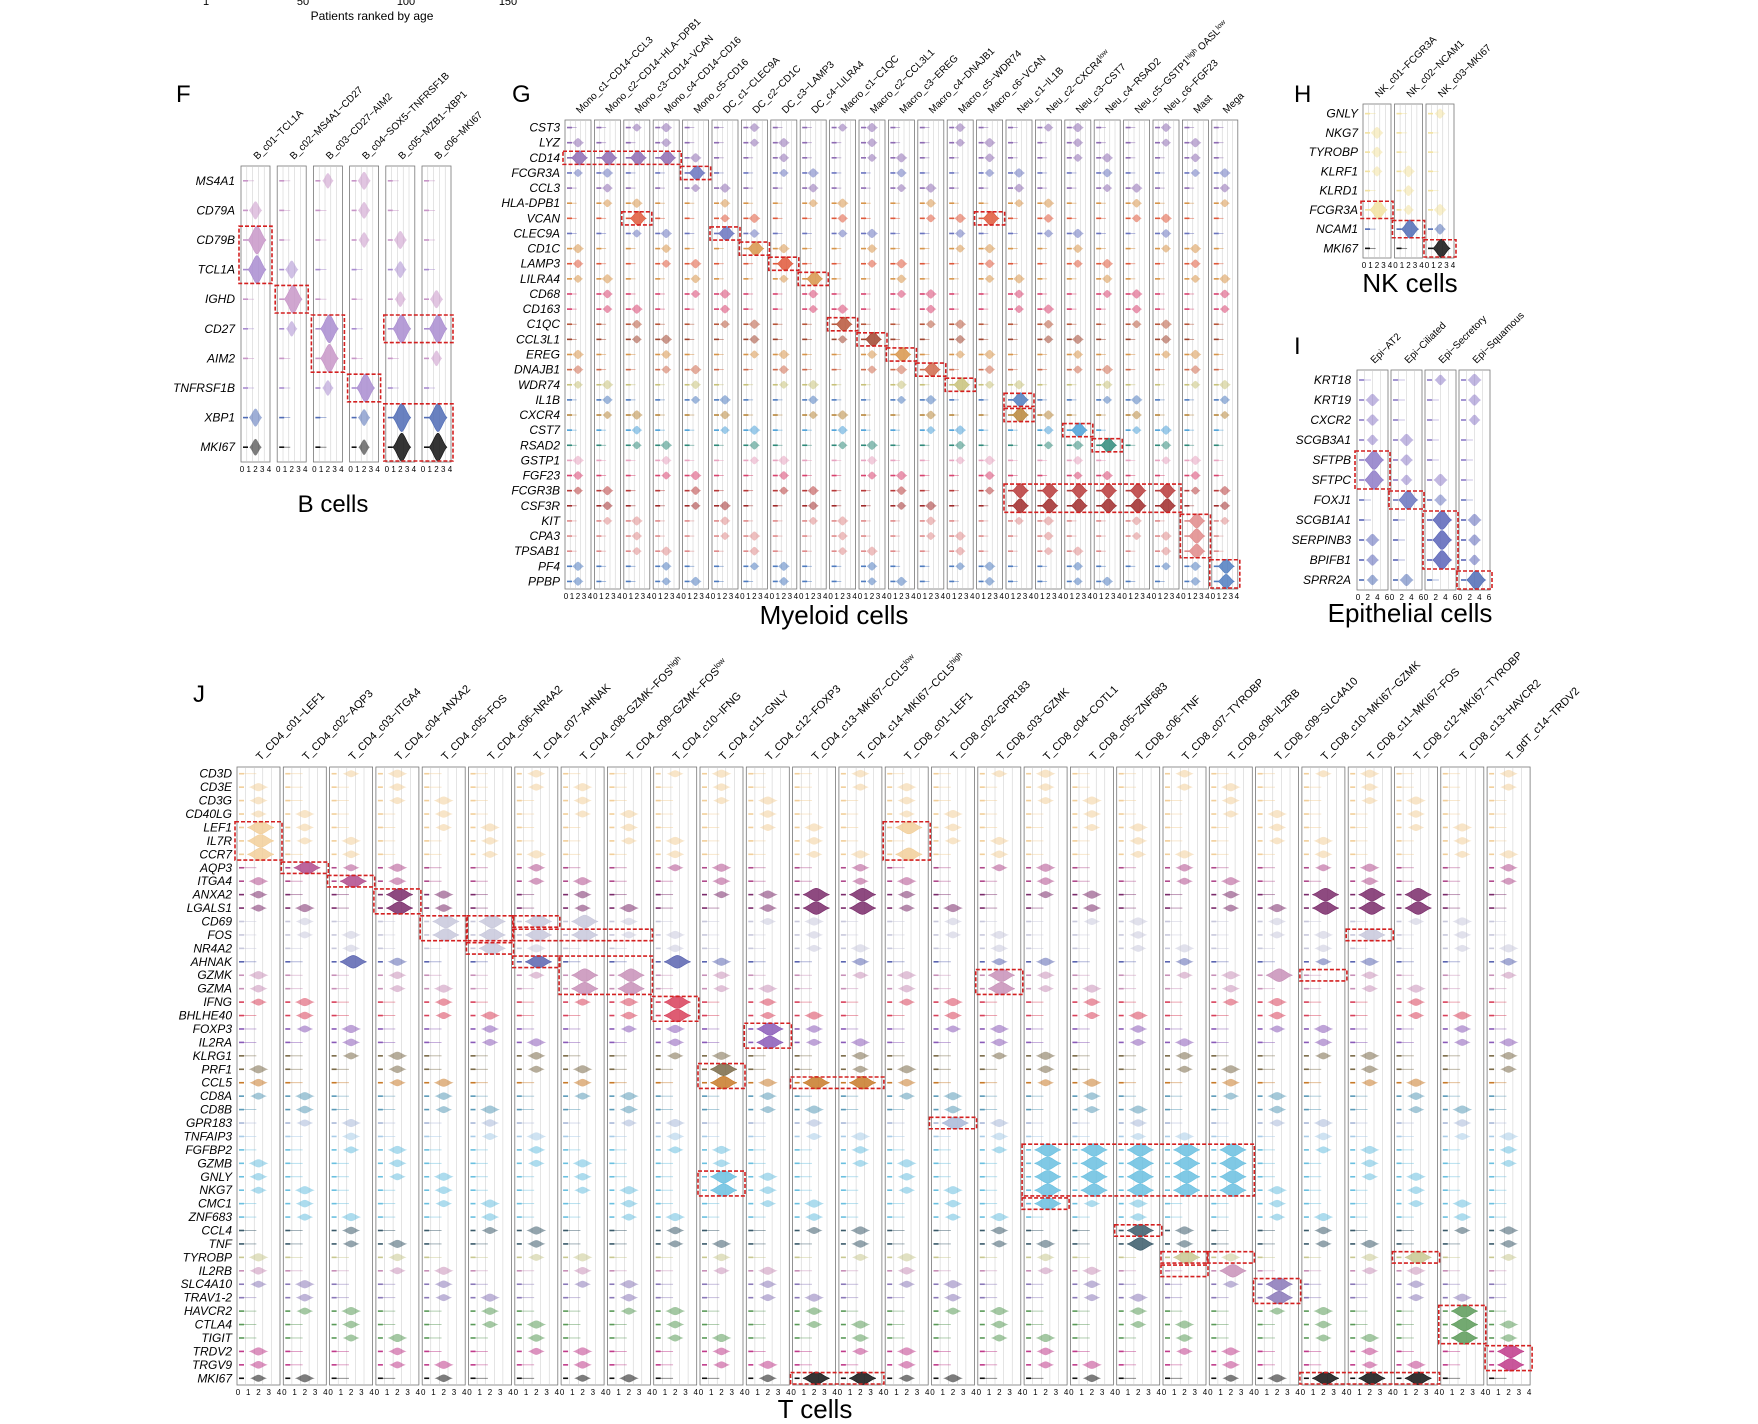 The height and width of the screenshot is (1424, 1758). What do you see at coordinates (1332, 380) in the screenshot?
I see `gene-label-krt18: KRT18` at bounding box center [1332, 380].